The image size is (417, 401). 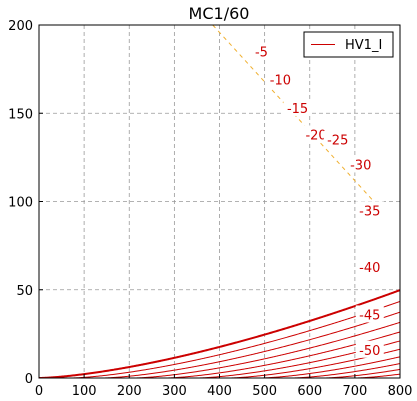 I want to click on curve-label: -50, so click(x=369, y=351).